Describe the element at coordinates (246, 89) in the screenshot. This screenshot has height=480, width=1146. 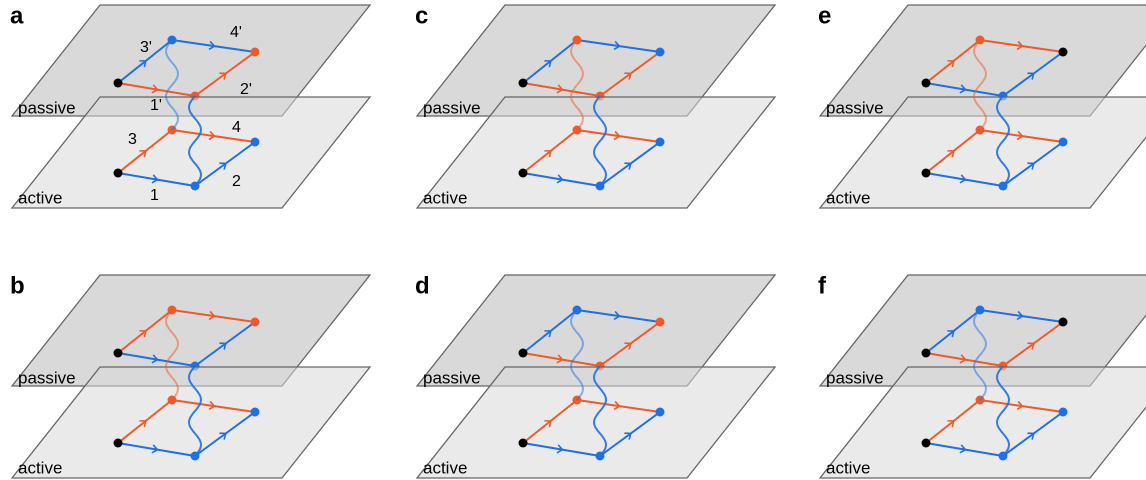
I see `edge-label: 2'` at that location.